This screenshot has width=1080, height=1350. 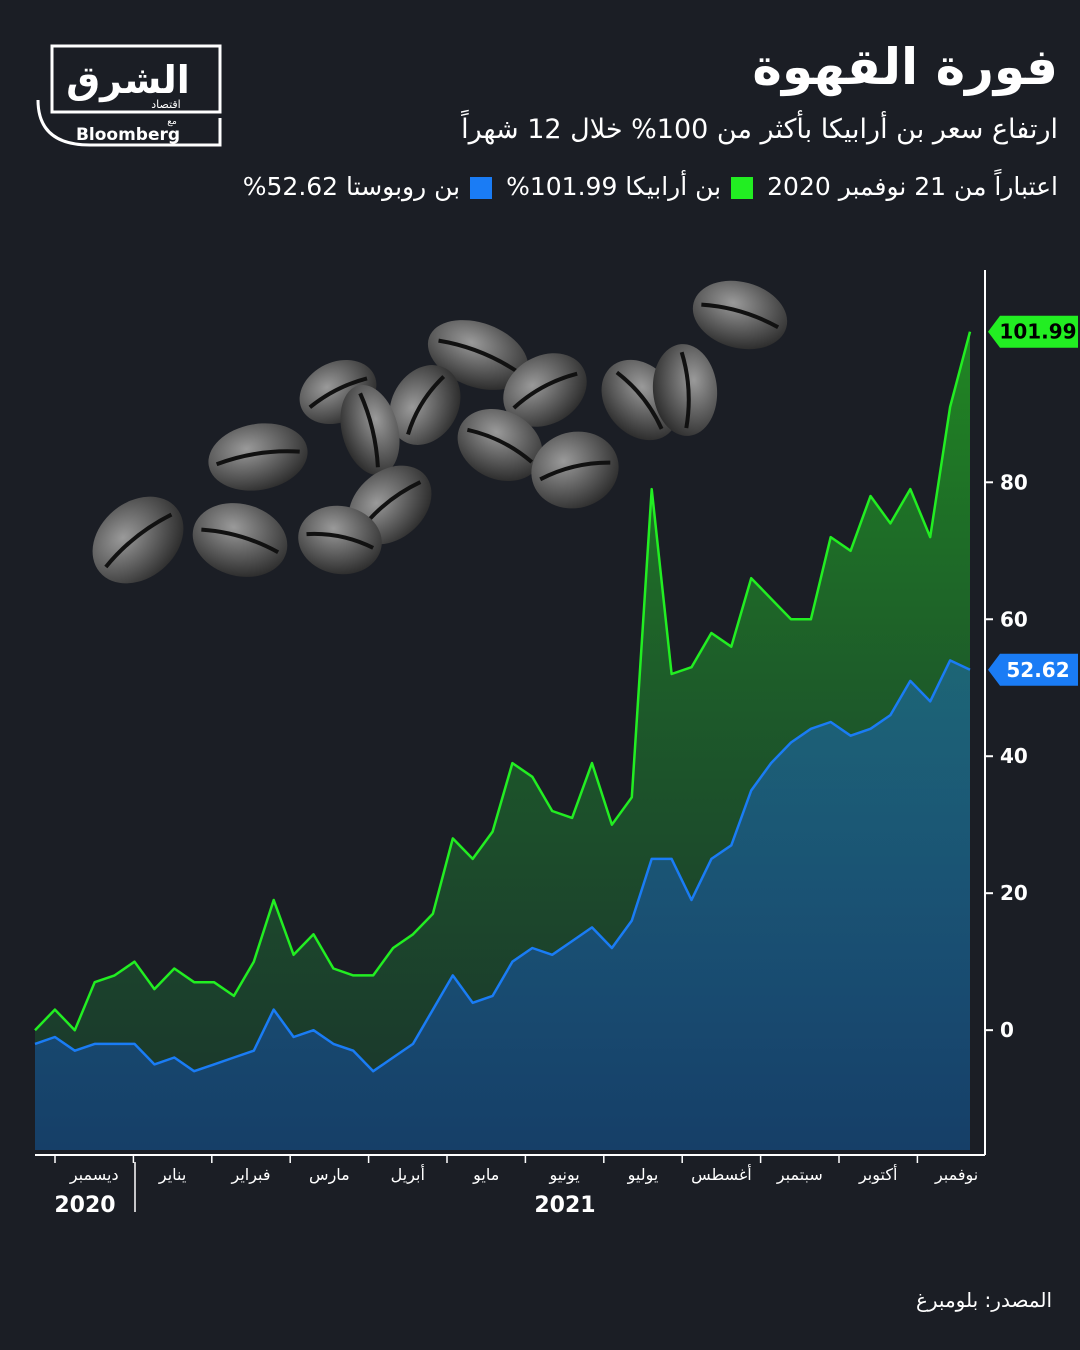 What do you see at coordinates (956, 1175) in the screenshot?
I see `x-tick-label: نوفمبر` at bounding box center [956, 1175].